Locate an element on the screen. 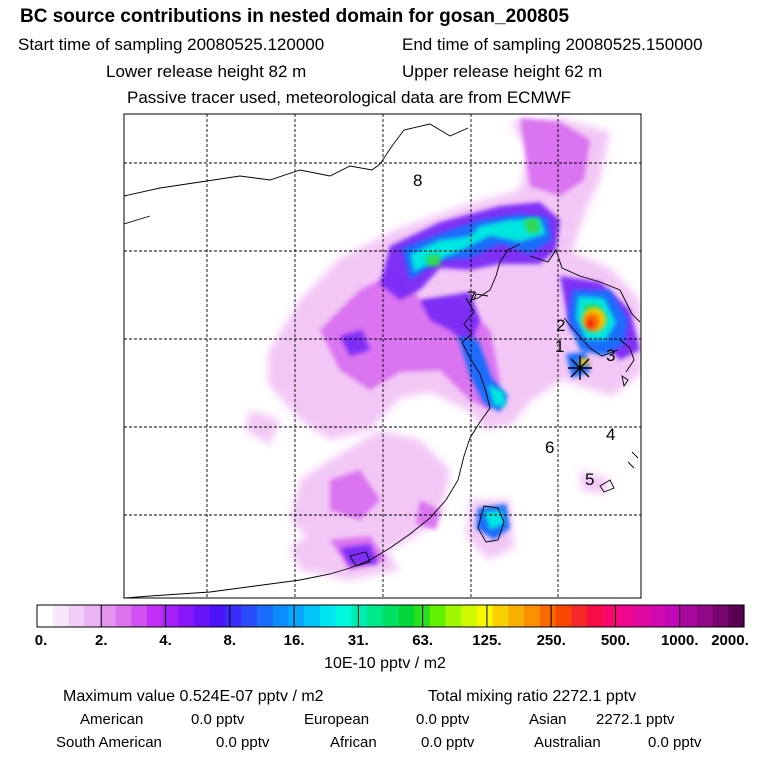 The width and height of the screenshot is (768, 768). region-name-asian: Asian is located at coordinates (548, 719).